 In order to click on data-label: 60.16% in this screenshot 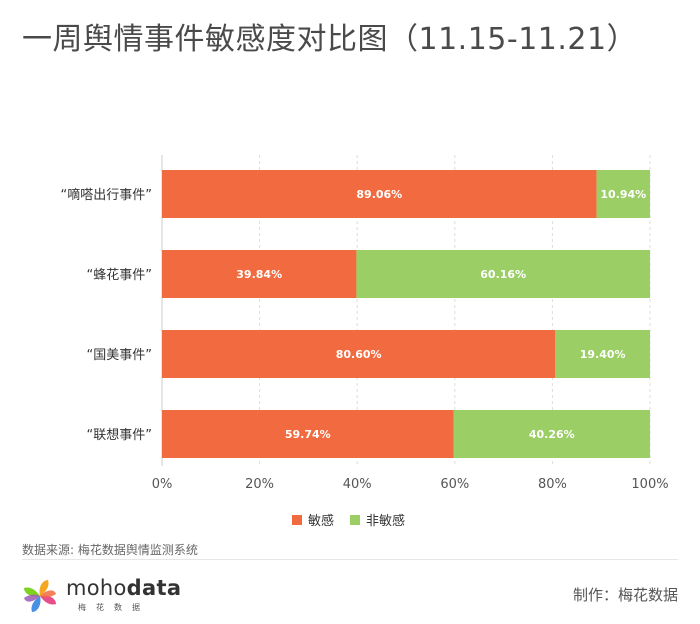, I will do `click(503, 274)`.